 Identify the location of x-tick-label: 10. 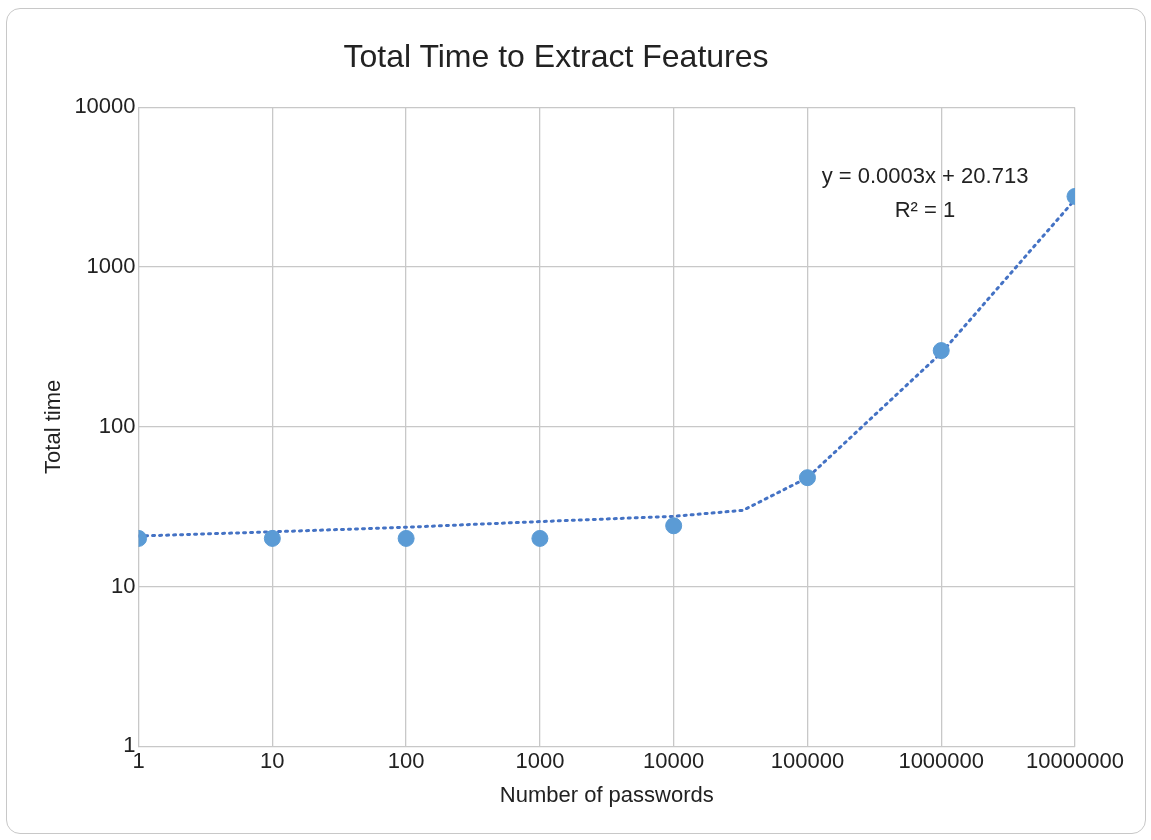
(272, 761).